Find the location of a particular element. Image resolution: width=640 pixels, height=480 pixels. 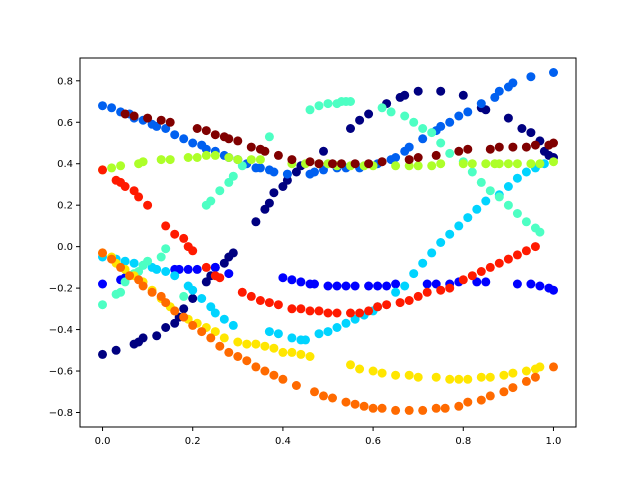

y-tick-label: −0.8 is located at coordinates (61, 413).